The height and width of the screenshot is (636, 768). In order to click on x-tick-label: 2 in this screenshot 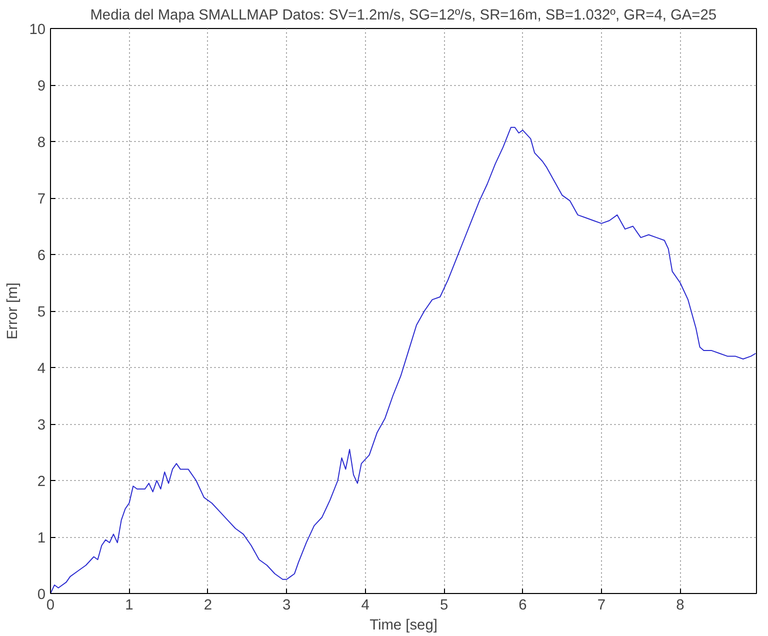, I will do `click(208, 606)`.